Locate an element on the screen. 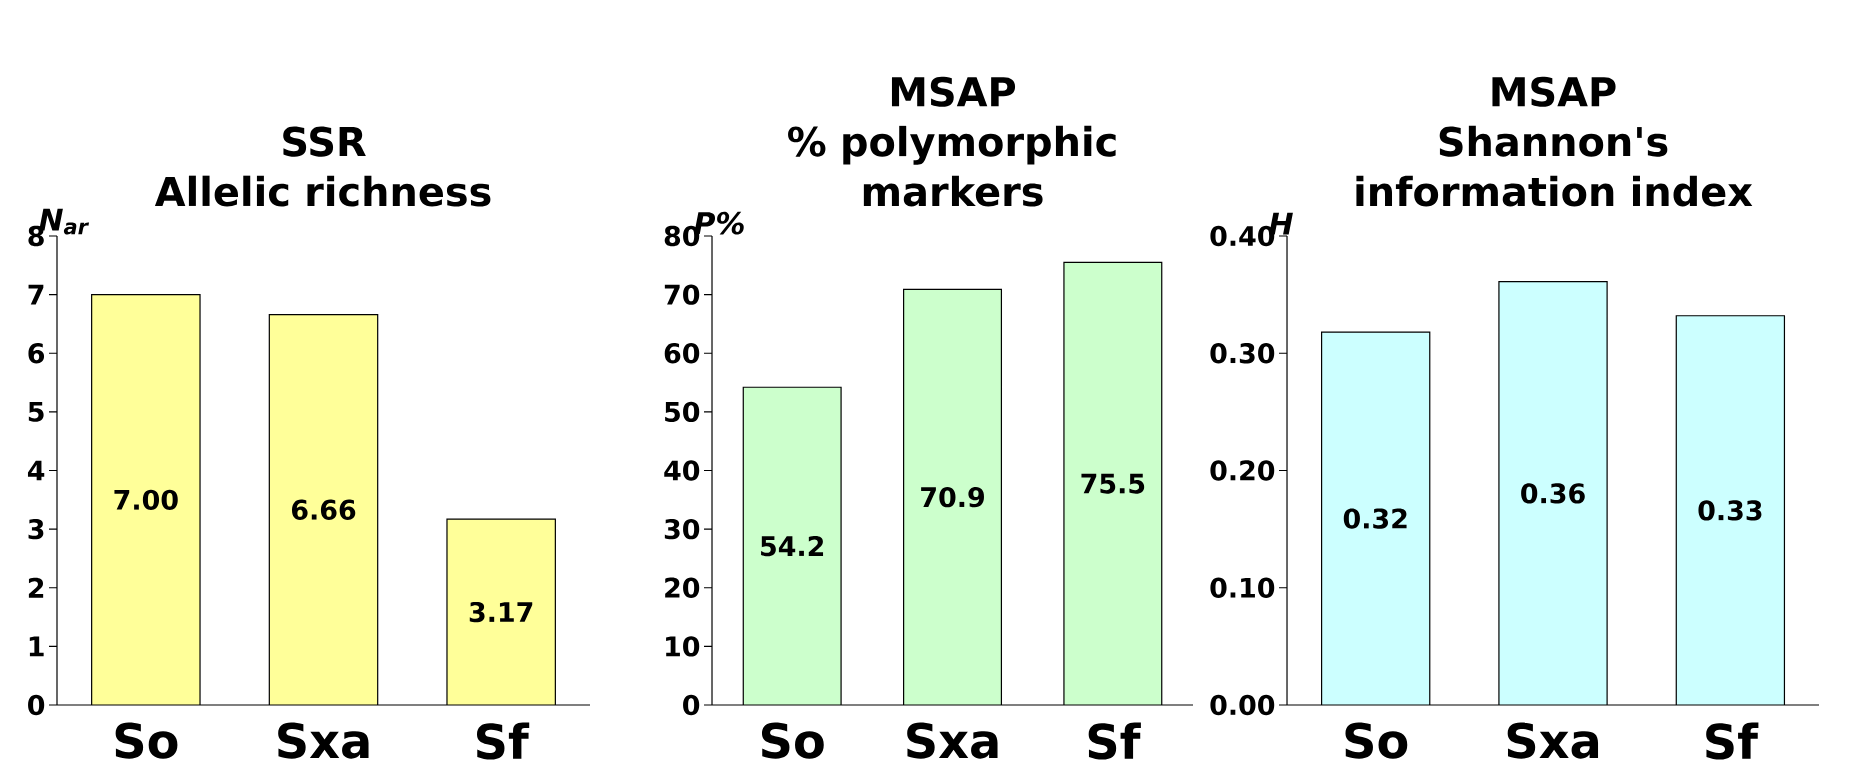 Image resolution: width=1852 pixels, height=779 pixels. y-tick-label: 20 is located at coordinates (682, 587).